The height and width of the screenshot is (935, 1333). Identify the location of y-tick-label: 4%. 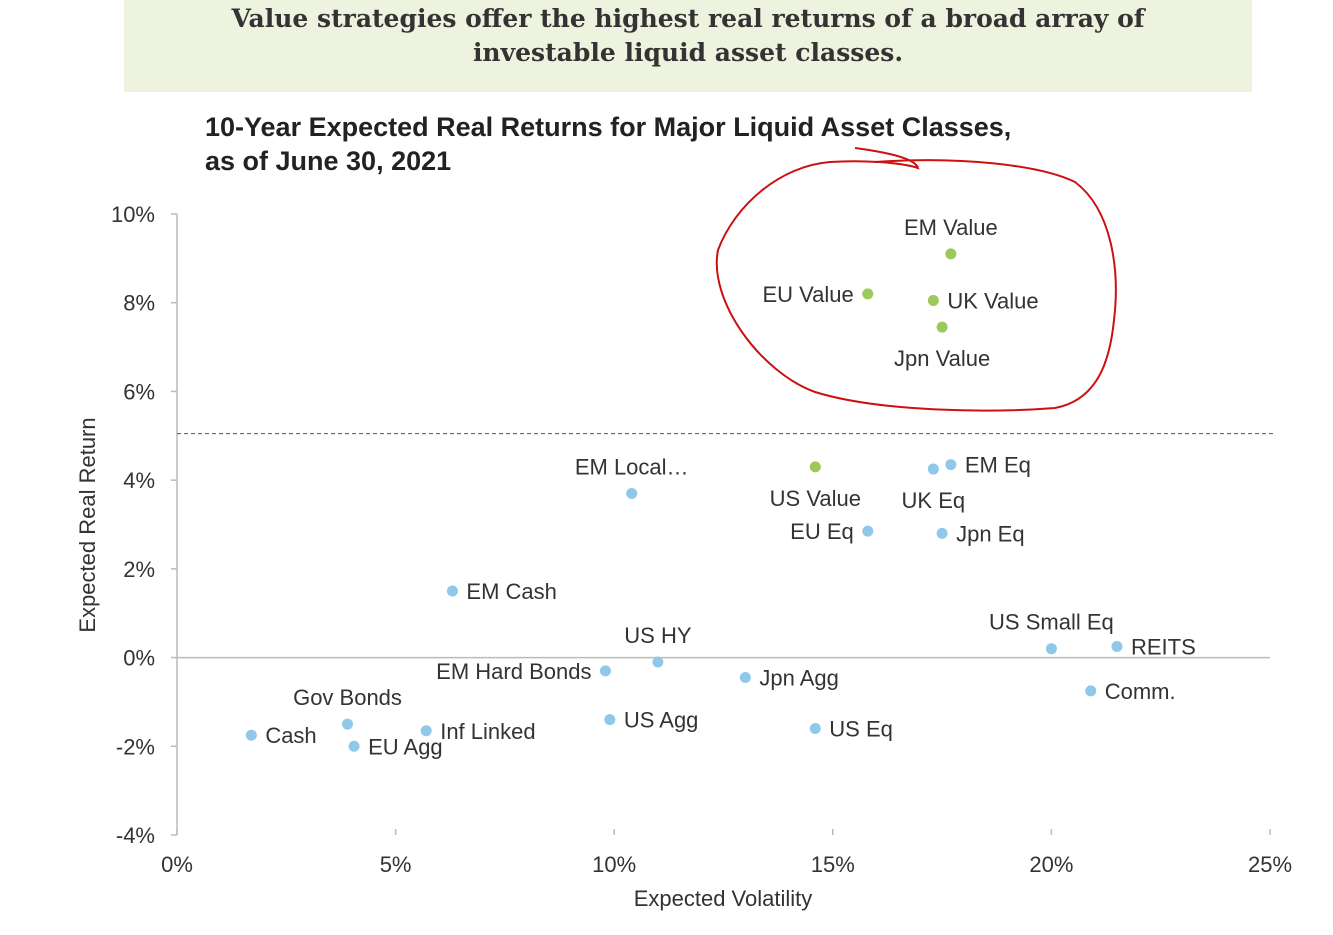
(139, 480).